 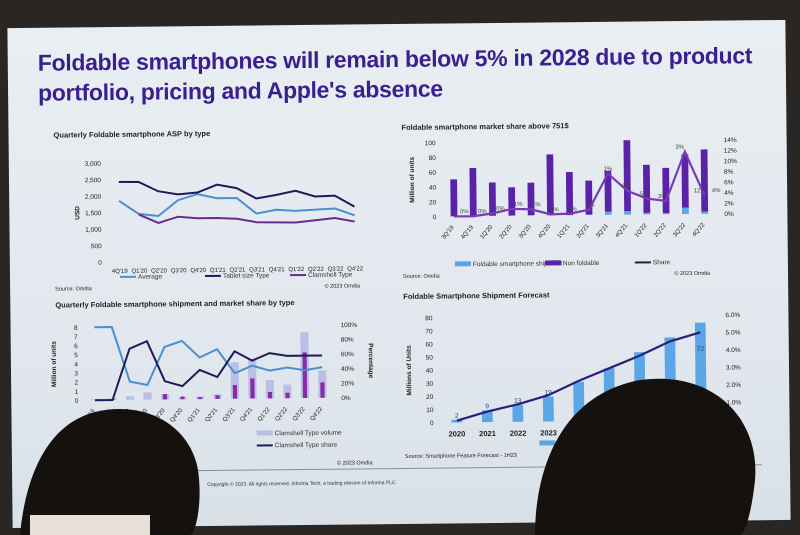 What do you see at coordinates (430, 384) in the screenshot?
I see `y-tick-label: 30` at bounding box center [430, 384].